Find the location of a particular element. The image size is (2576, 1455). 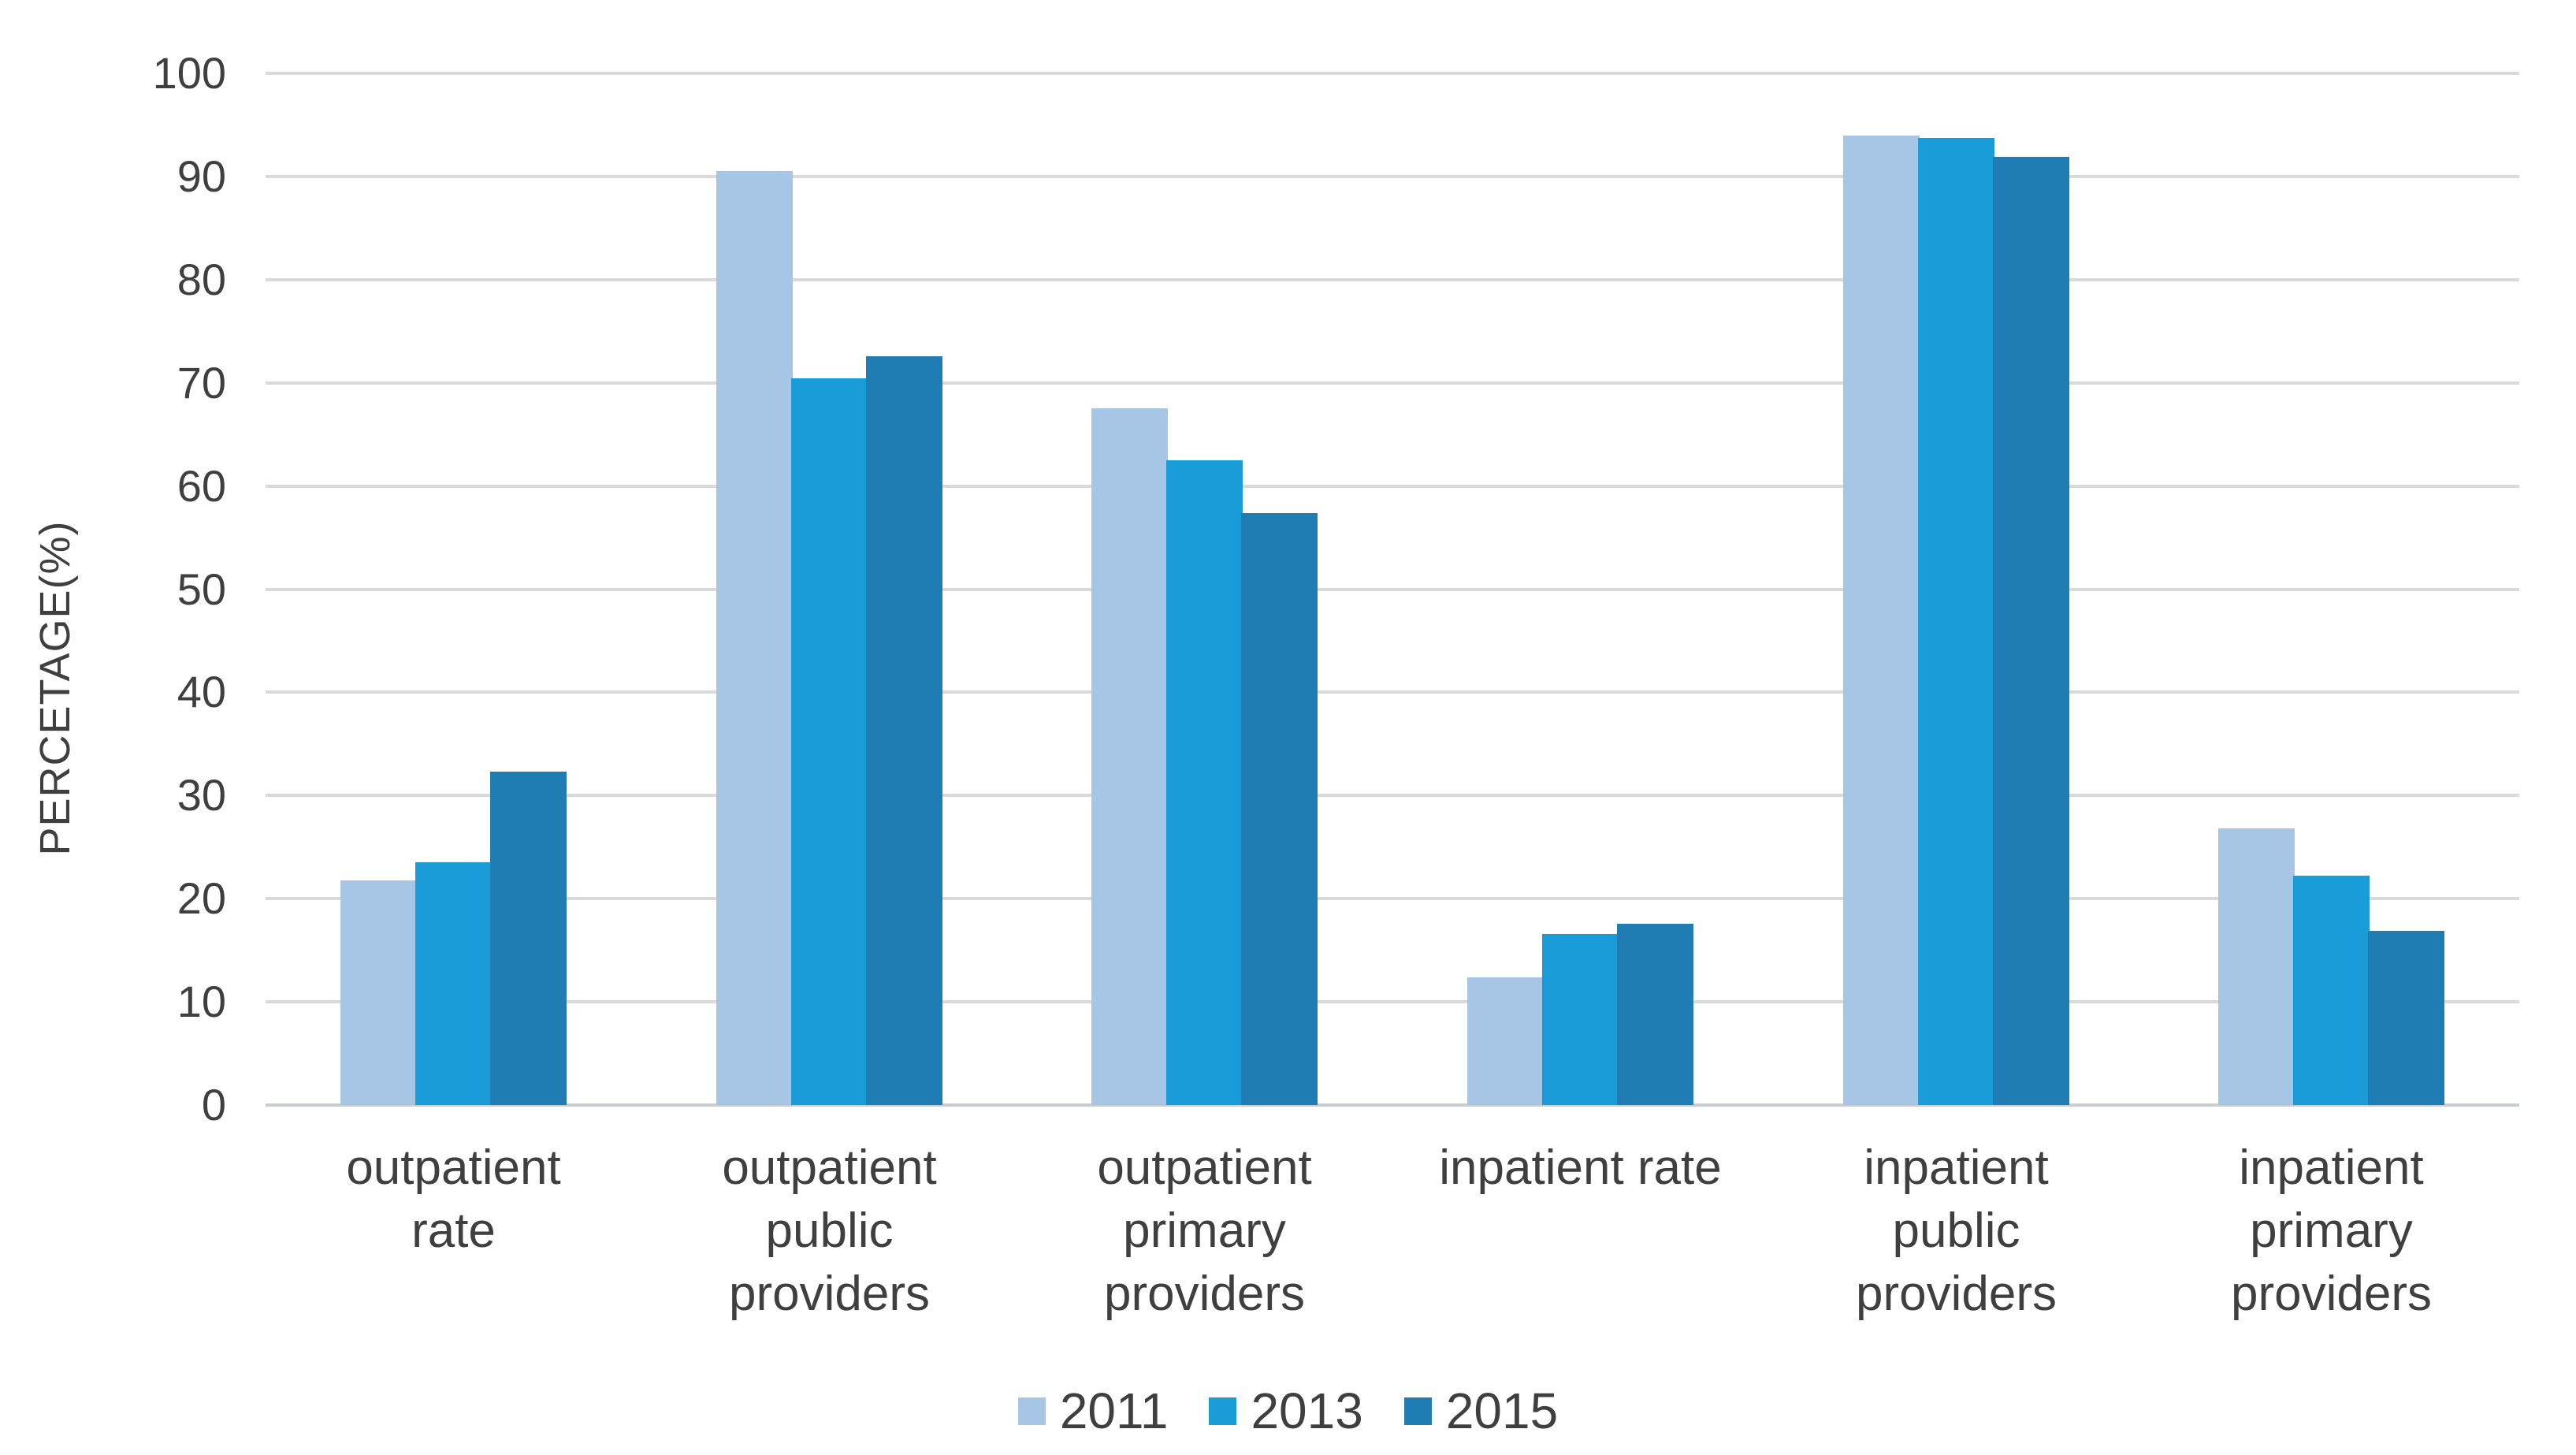

legend: 2011 2013 2015 is located at coordinates (1288, 1411).